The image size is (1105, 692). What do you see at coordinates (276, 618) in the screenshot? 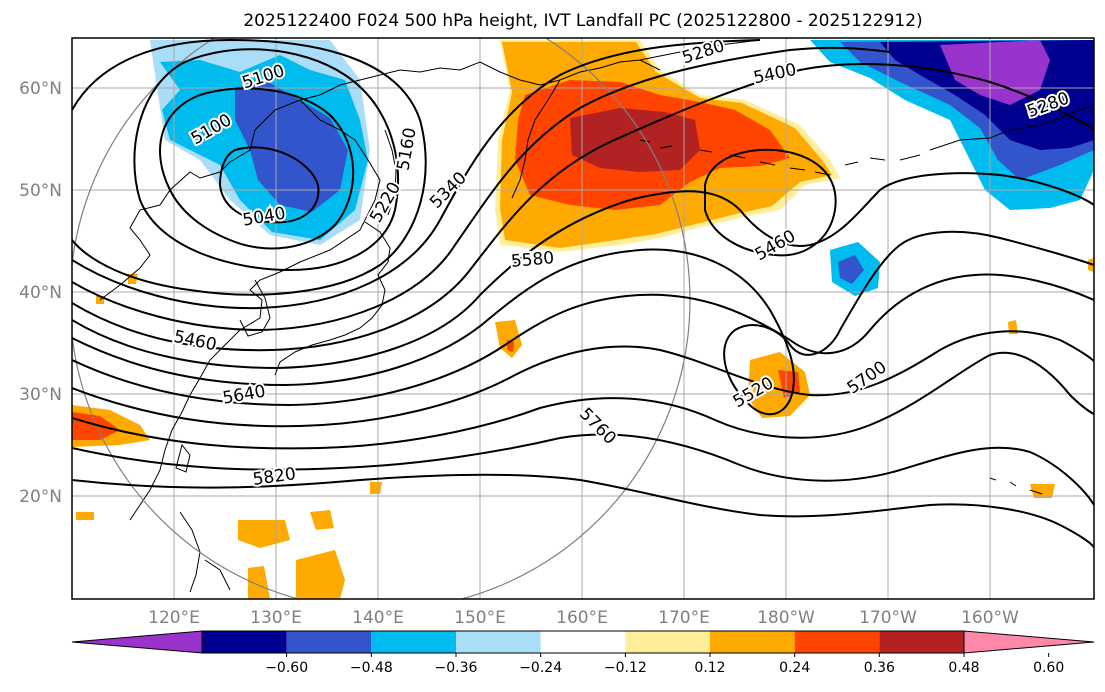
I see `lon-label: 130°E` at bounding box center [276, 618].